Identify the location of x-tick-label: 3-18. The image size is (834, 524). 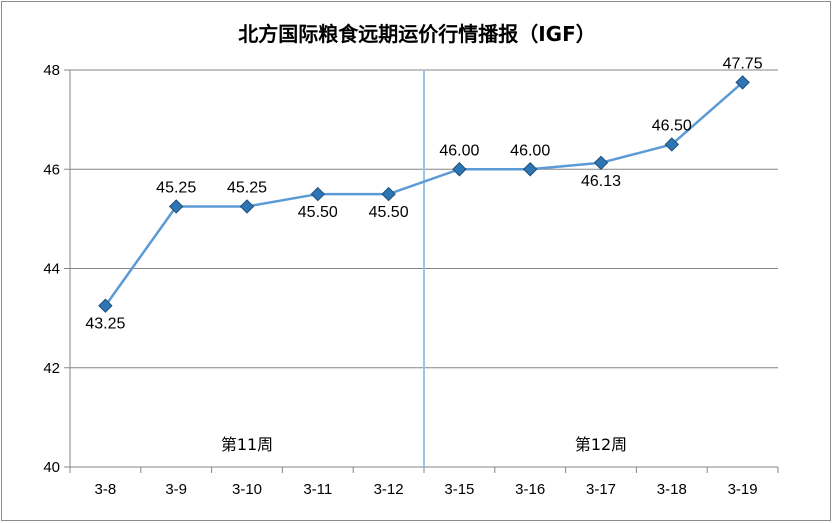
(672, 489).